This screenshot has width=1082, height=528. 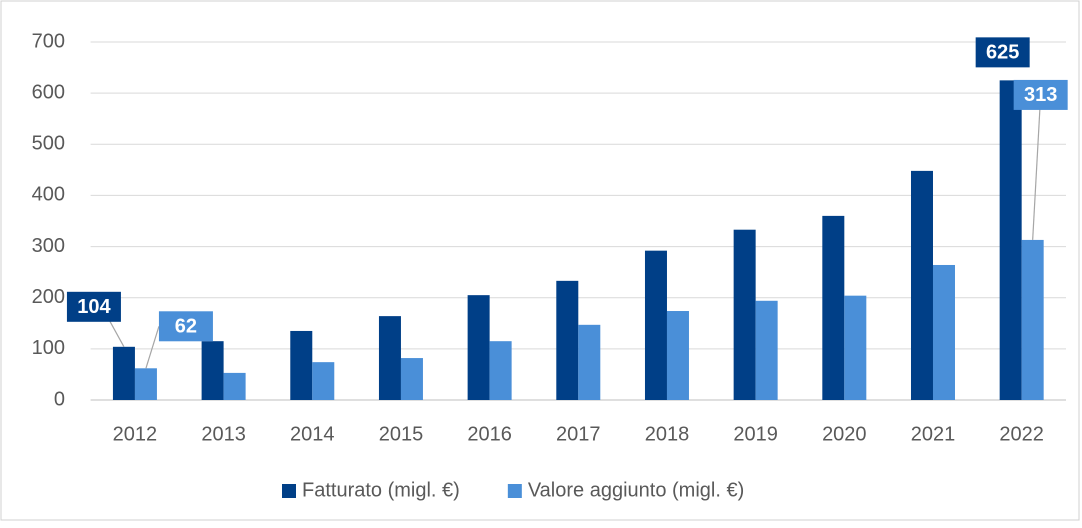 I want to click on data-label: 62, so click(x=186, y=327).